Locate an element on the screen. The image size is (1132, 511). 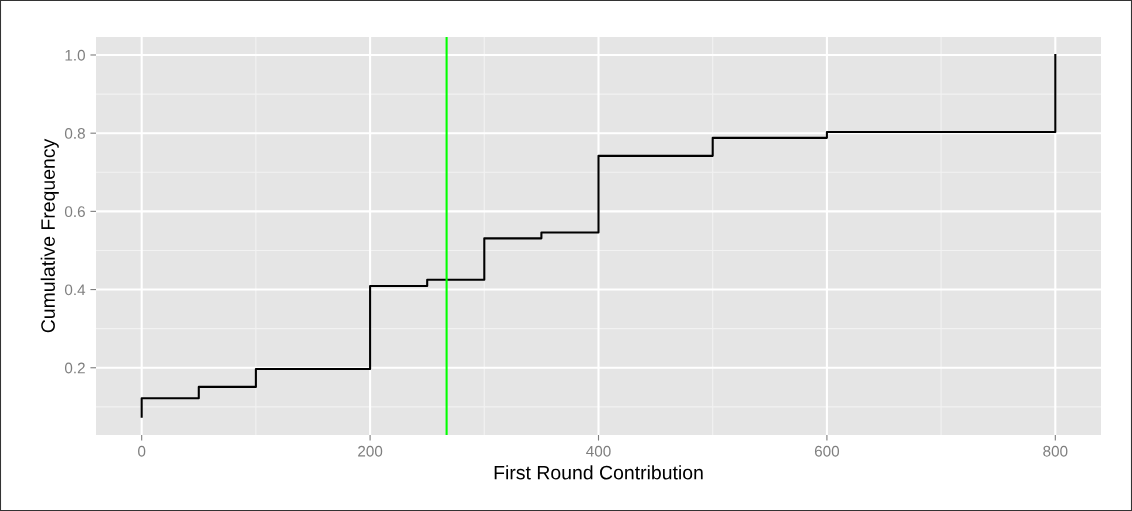
y-tick-label: 0.2 is located at coordinates (74, 368).